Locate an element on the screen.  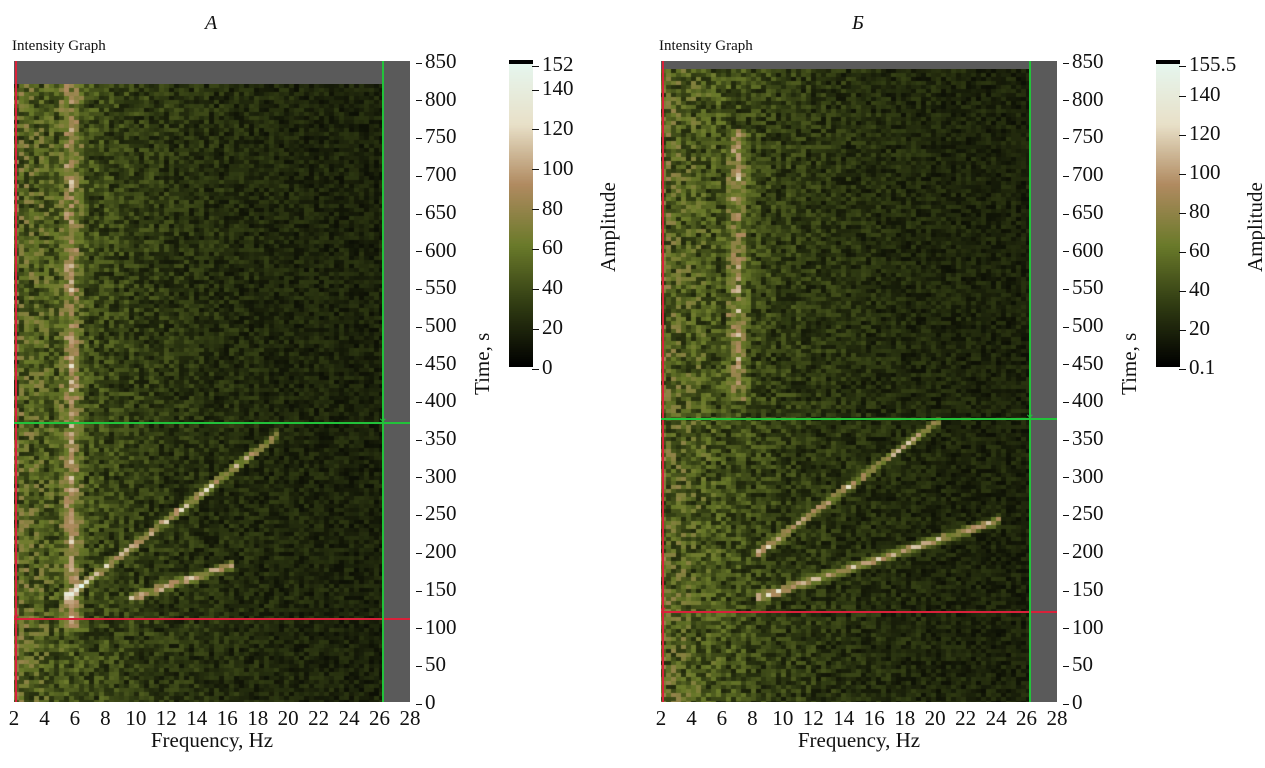
colorbar-tick-label: 0 is located at coordinates (542, 367).